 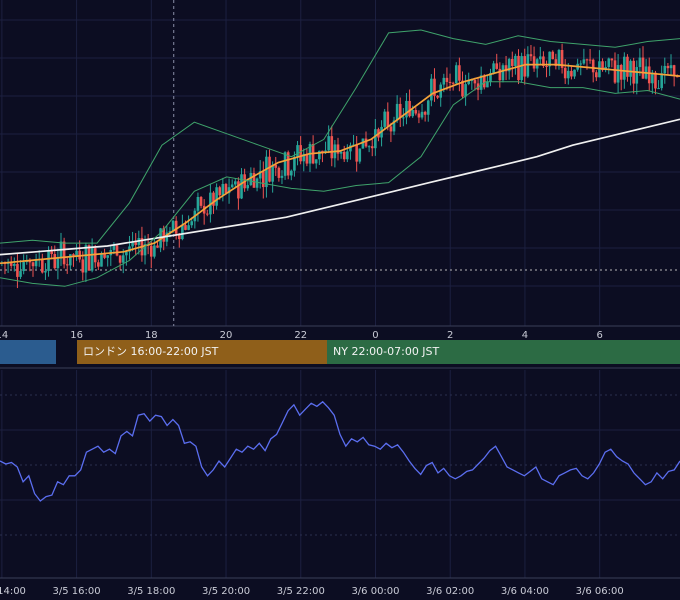 What do you see at coordinates (226, 591) in the screenshot?
I see `osc-axis-tick-label: 3/5 20:00` at bounding box center [226, 591].